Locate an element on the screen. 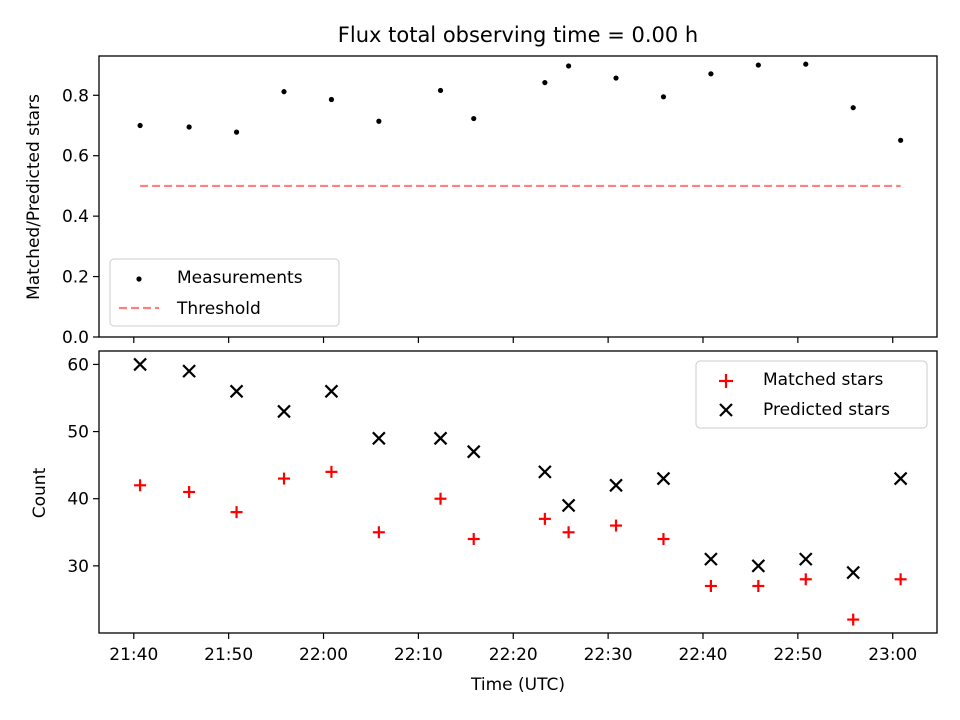 The height and width of the screenshot is (720, 960). legend-predicted-stars-label: Predicted stars is located at coordinates (826, 410).